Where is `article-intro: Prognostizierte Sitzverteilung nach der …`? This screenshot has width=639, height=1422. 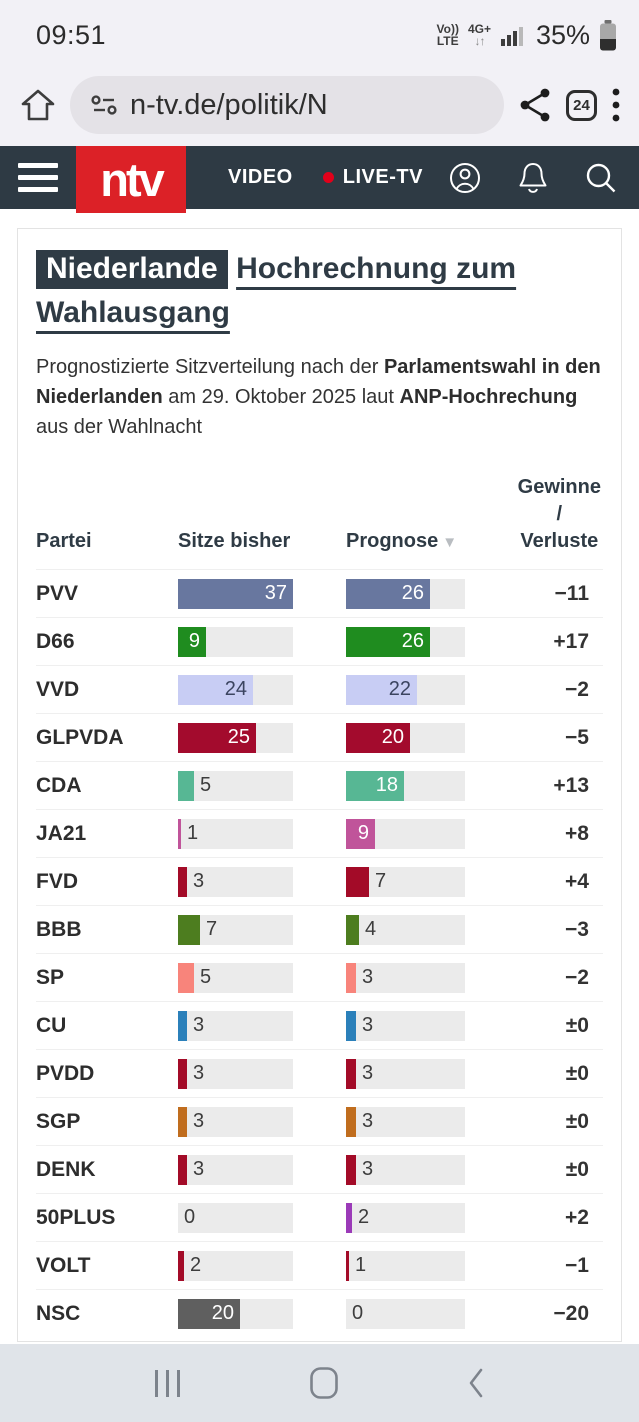
article-intro: Prognostizierte Sitzverteilung nach der … is located at coordinates (318, 397).